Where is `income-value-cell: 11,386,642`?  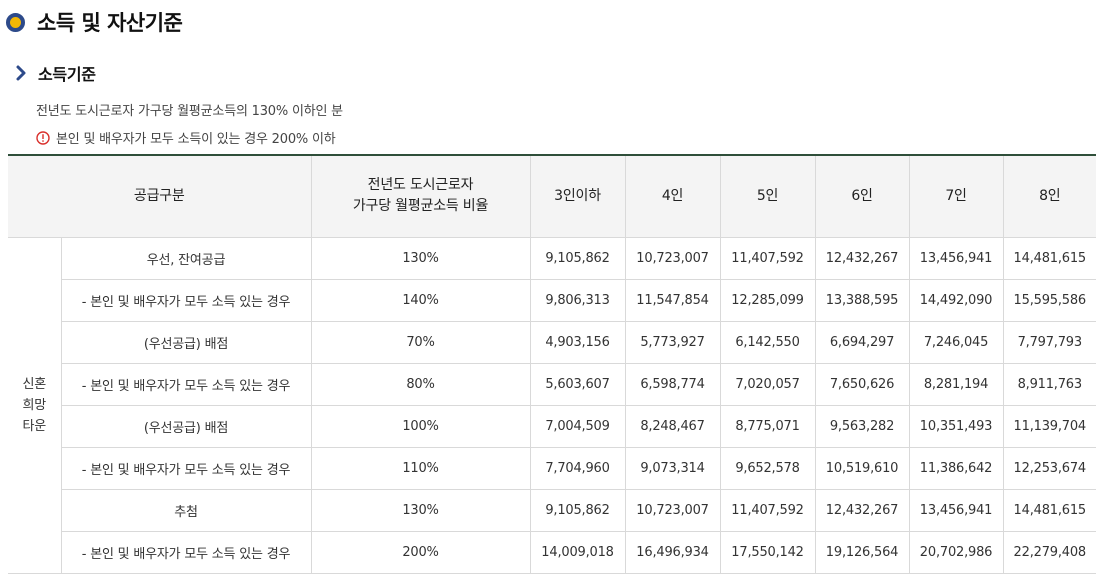
income-value-cell: 11,386,642 is located at coordinates (956, 468).